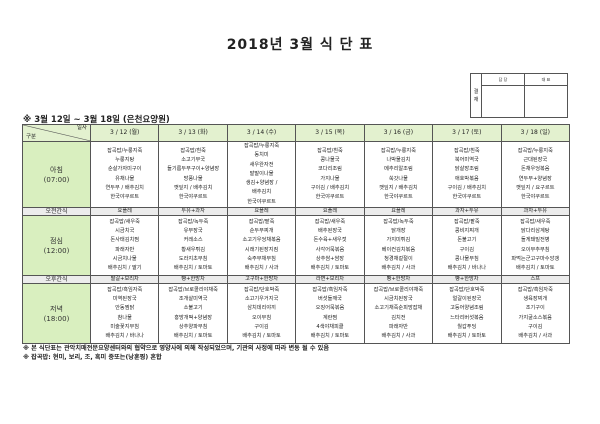 The height and width of the screenshot is (424, 600). I want to click on menu-cell: 라면+보리차, so click(330, 279).